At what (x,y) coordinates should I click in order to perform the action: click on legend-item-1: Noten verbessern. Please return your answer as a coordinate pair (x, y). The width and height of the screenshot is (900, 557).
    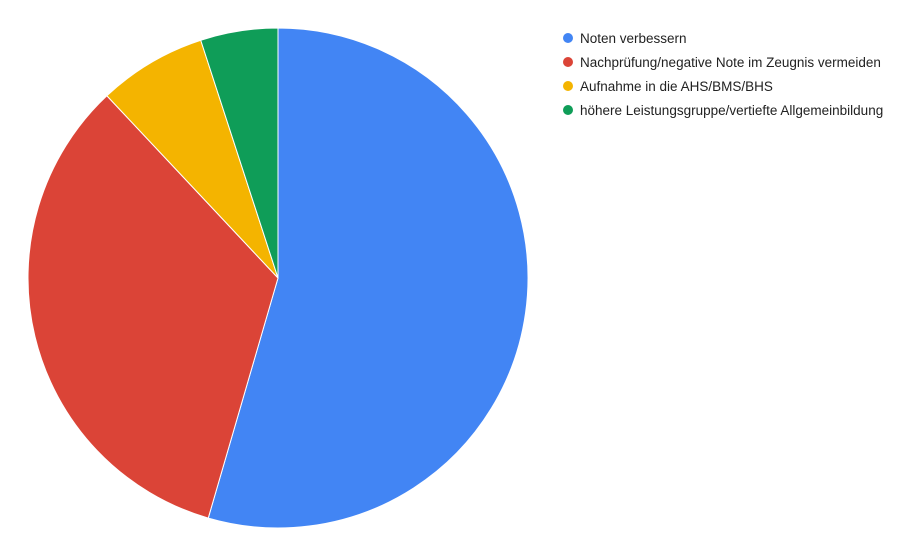
    Looking at the image, I should click on (725, 38).